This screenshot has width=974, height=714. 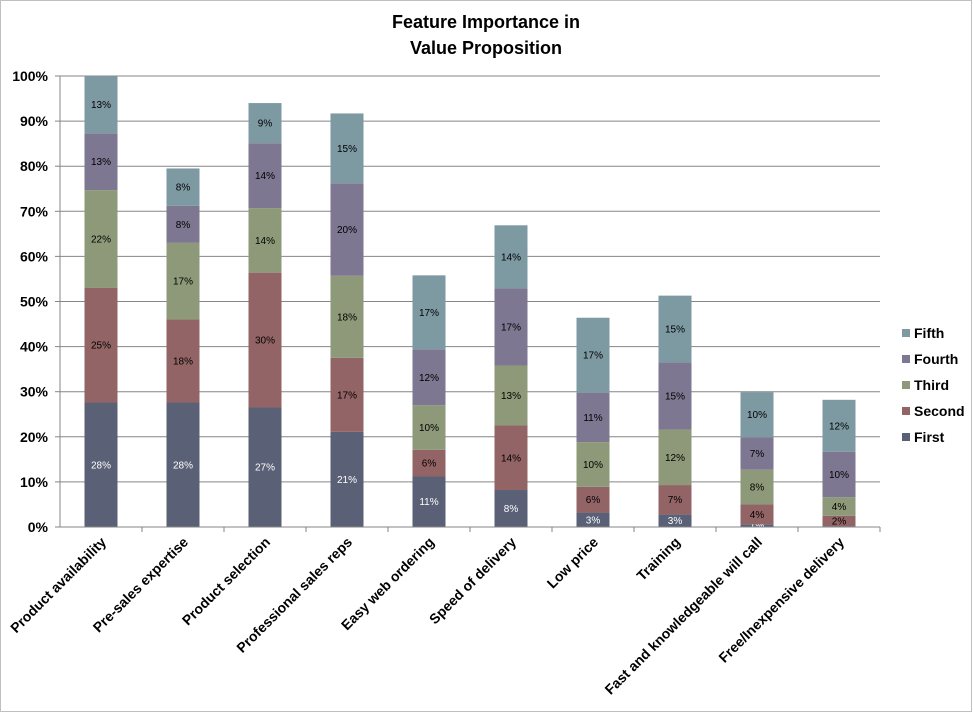 I want to click on legend-label-first: First, so click(x=929, y=437).